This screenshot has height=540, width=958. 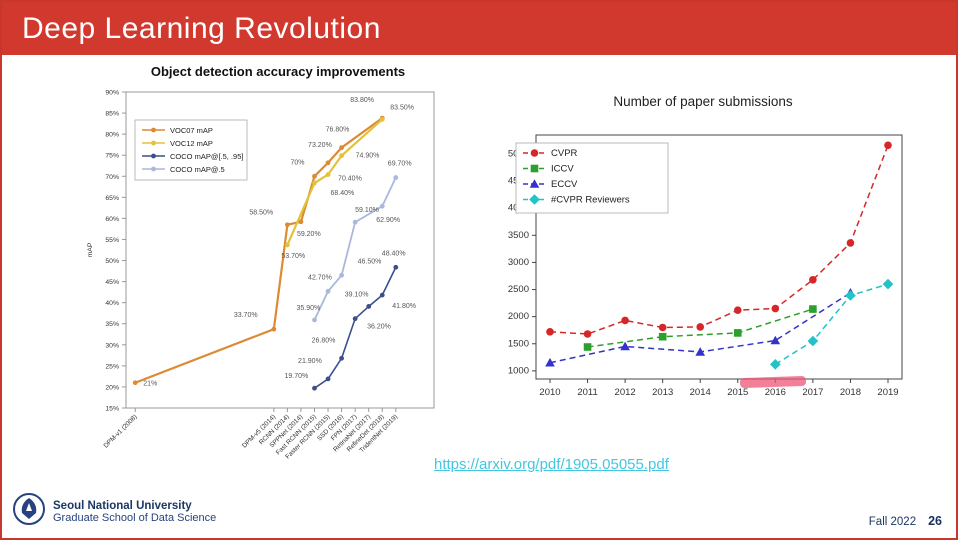 I want to click on data-label: 26.80%, so click(x=324, y=340).